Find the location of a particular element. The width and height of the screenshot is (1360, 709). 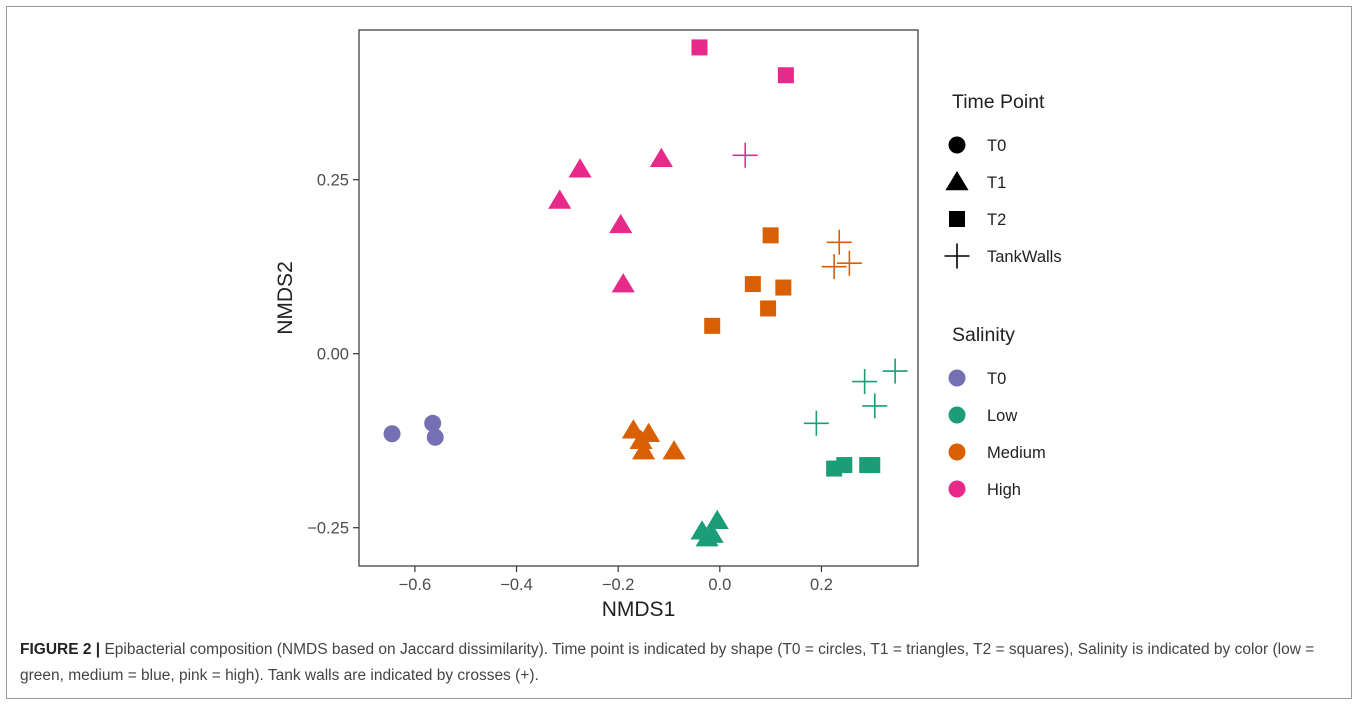

y-axis: −0.25 0.00 0.25 is located at coordinates (333, 355).